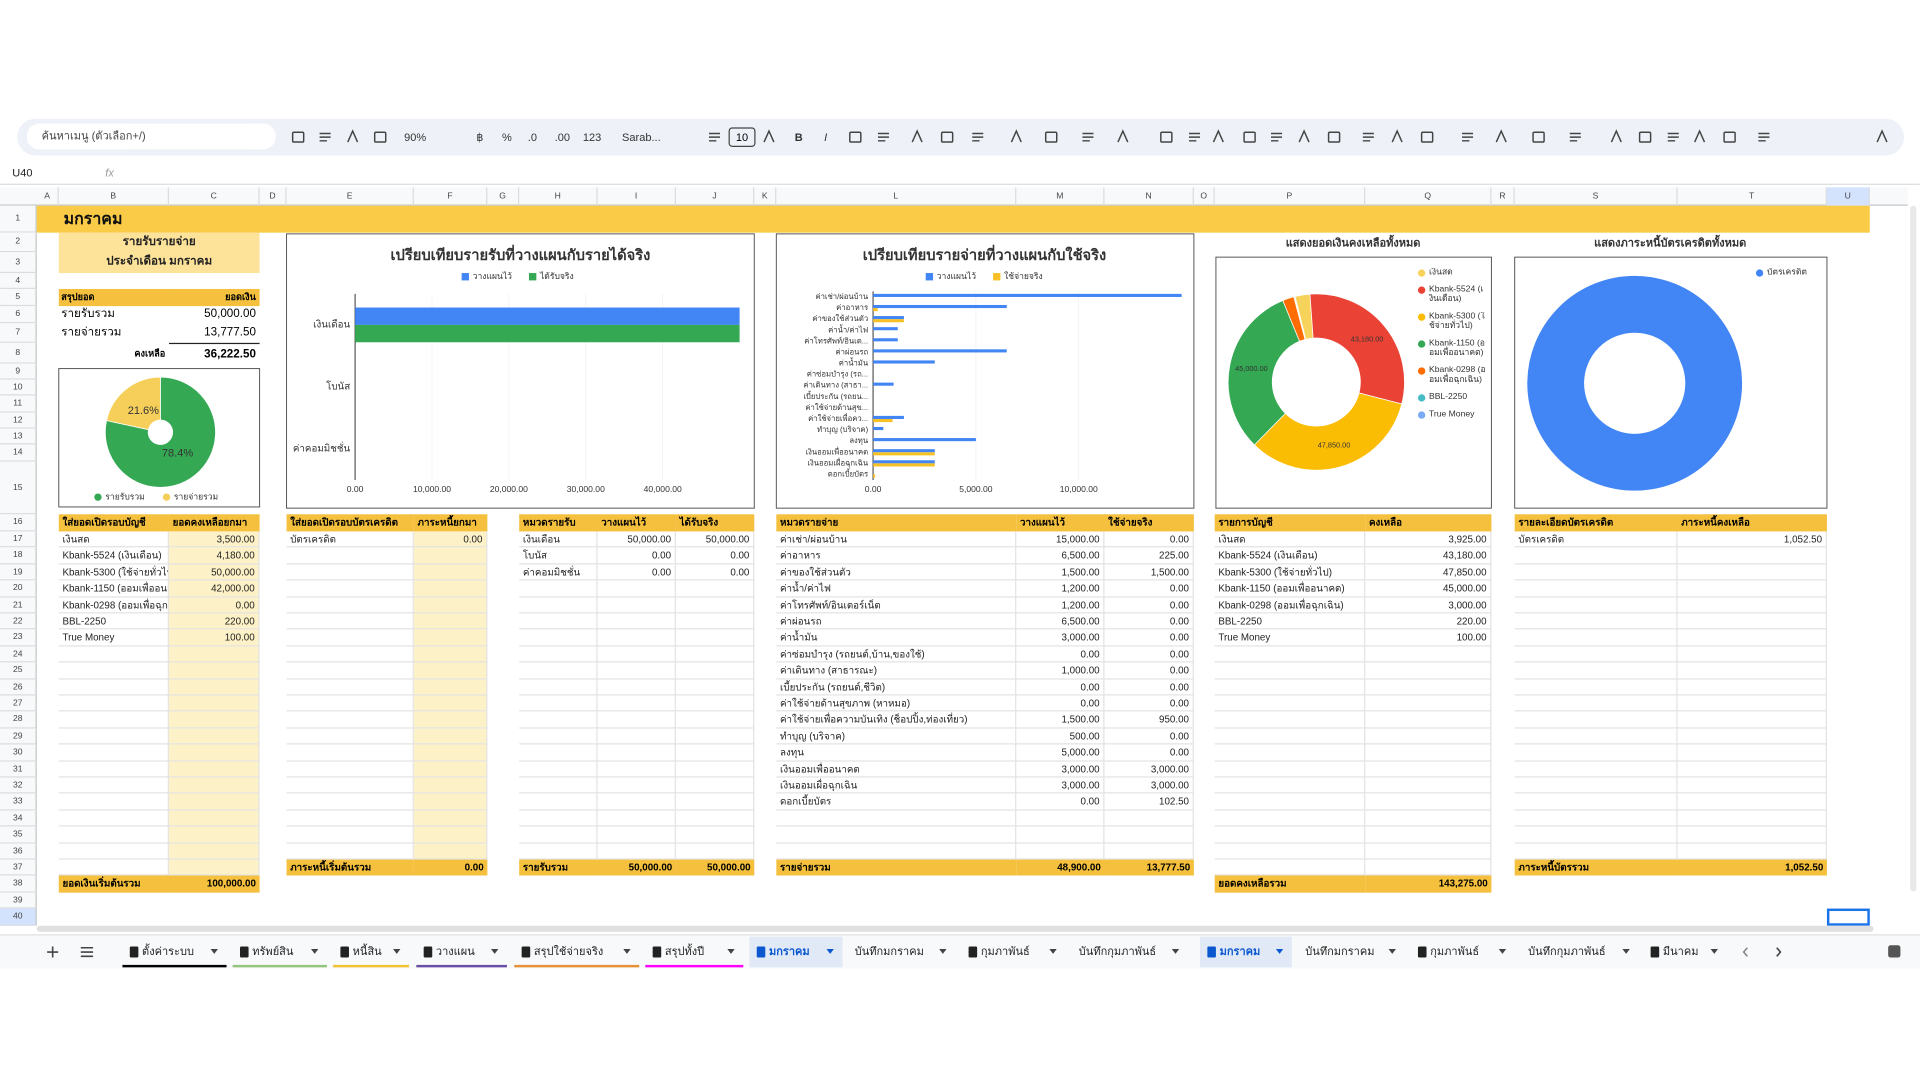 This screenshot has height=1080, width=1920. What do you see at coordinates (896, 638) in the screenshot?
I see `table-cell: ค่าน้ำมัน` at bounding box center [896, 638].